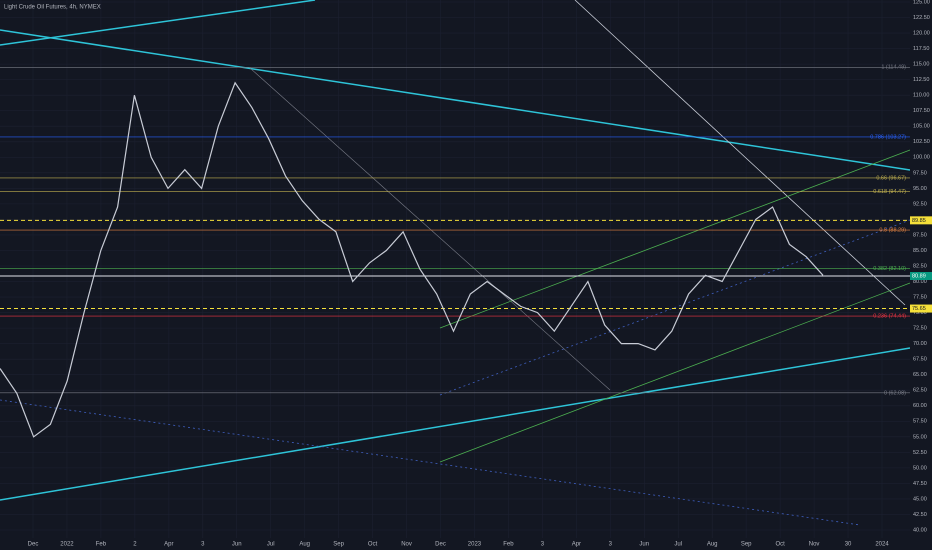 Image resolution: width=932 pixels, height=550 pixels. I want to click on x-tick-label: 2022, so click(67, 545).